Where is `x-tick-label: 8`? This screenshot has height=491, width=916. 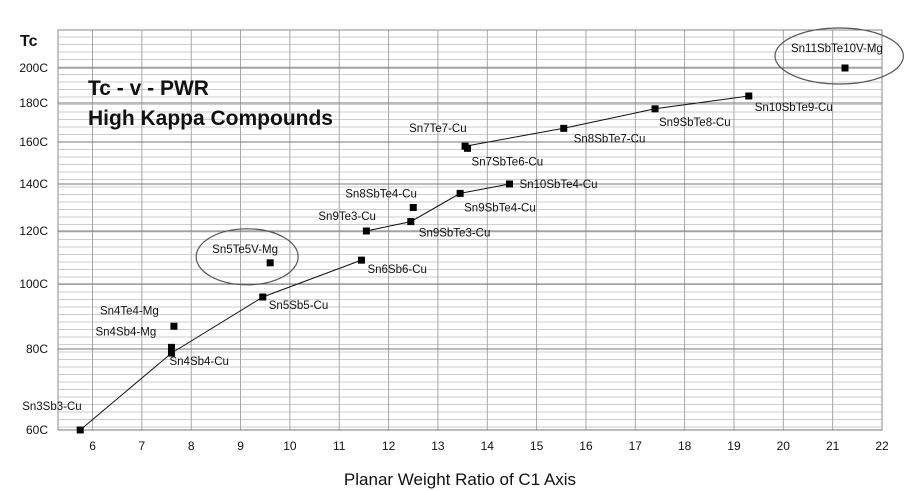
x-tick-label: 8 is located at coordinates (191, 446).